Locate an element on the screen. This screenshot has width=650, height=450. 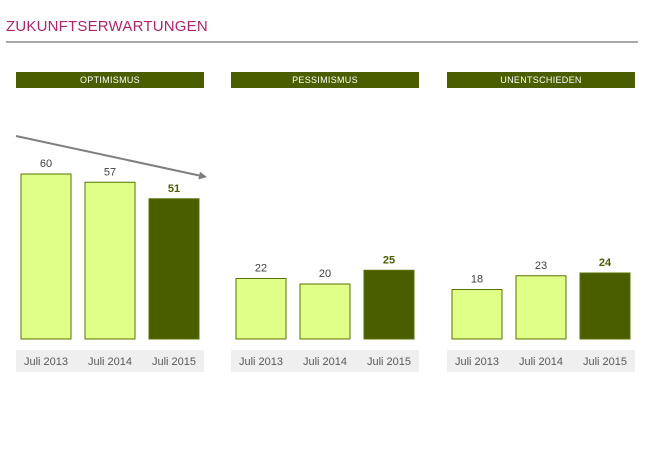
data-label-pessimismus-1: 22 is located at coordinates (261, 269).